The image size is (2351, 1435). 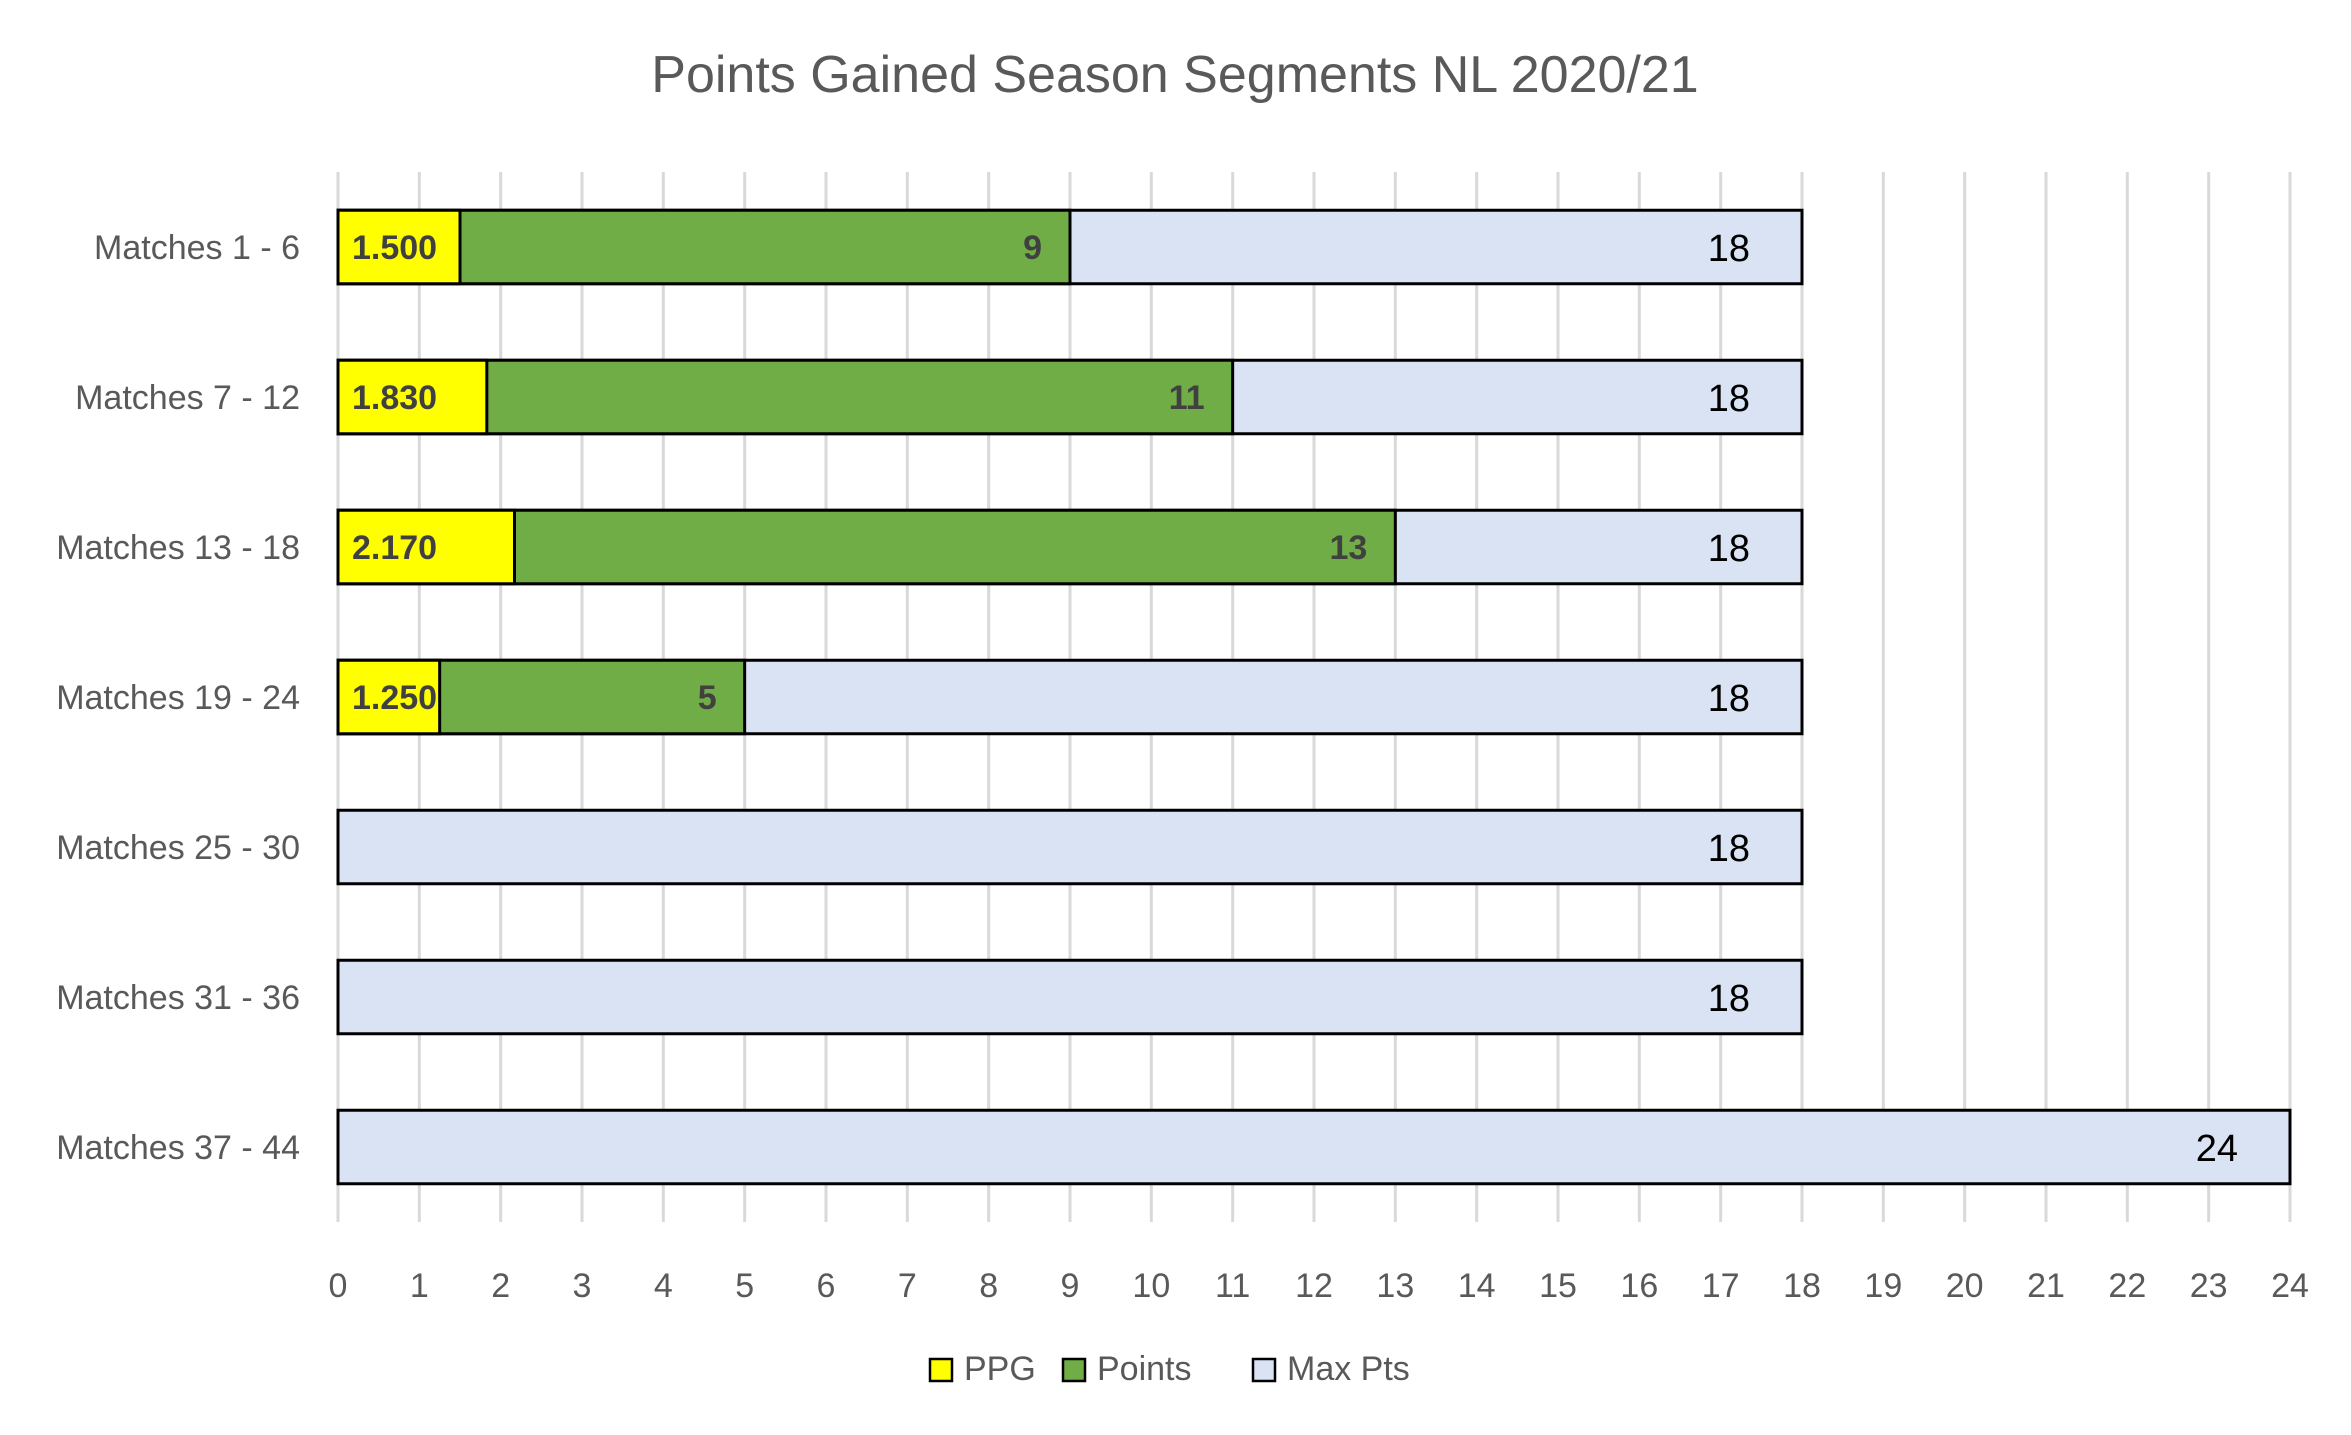 I want to click on x-tick-label: 14, so click(x=1477, y=1286).